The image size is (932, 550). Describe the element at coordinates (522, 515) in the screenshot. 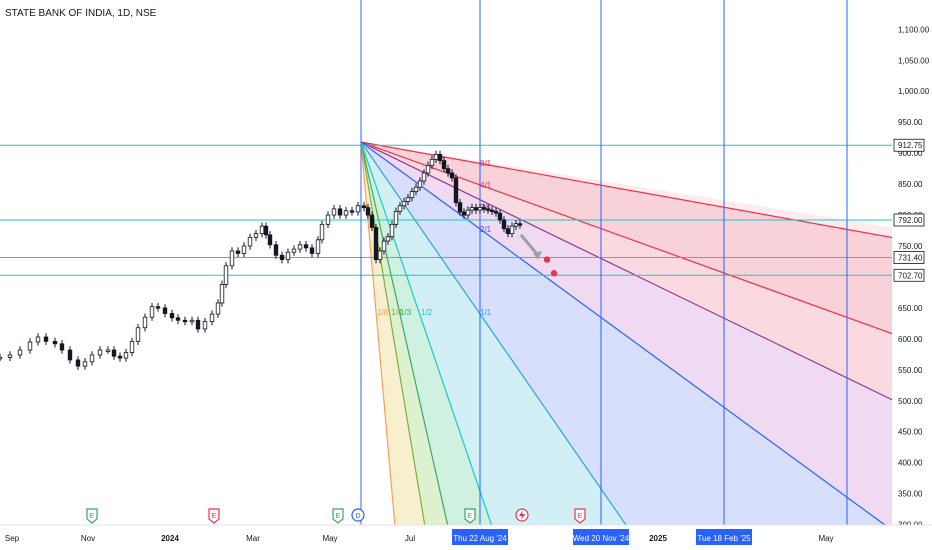

I see `lightning-icon` at that location.